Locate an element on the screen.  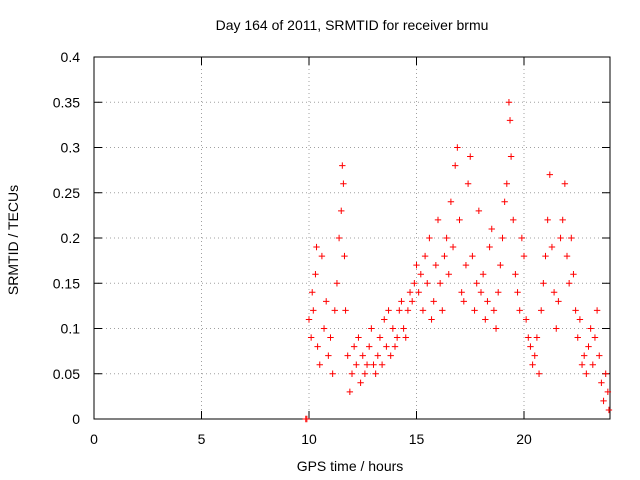
y-tick-label: 0.1 is located at coordinates (71, 329).